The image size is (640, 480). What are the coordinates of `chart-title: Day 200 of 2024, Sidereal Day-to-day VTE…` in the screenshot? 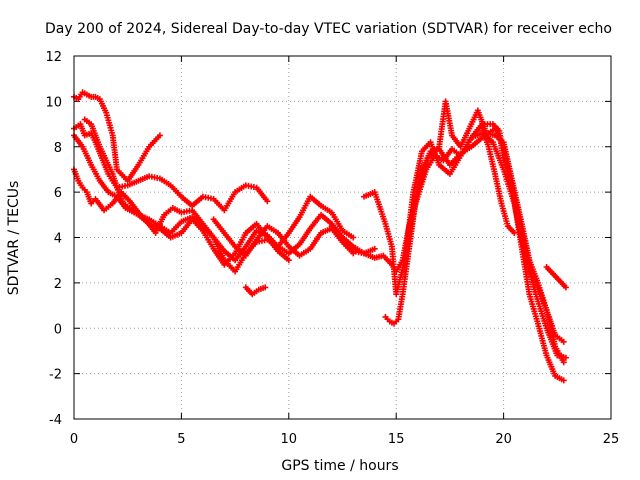 It's located at (328, 29).